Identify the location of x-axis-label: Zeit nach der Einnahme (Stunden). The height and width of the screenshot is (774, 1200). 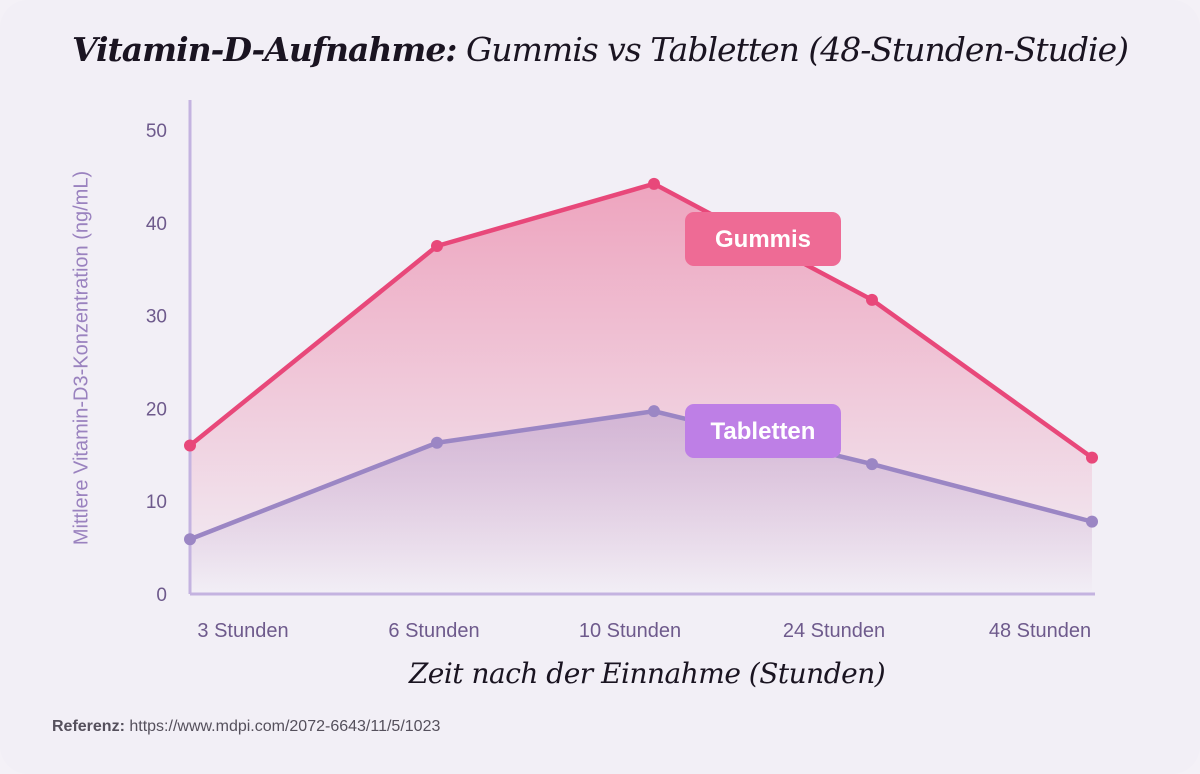
(647, 673).